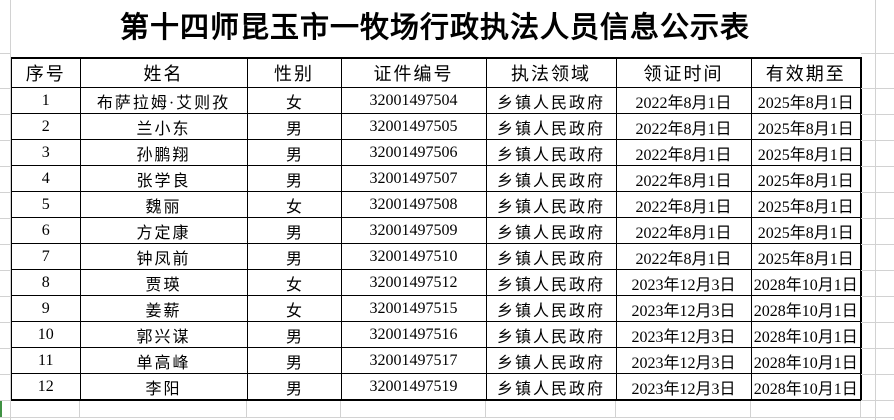  Describe the element at coordinates (413, 282) in the screenshot. I see `table-cell: 32001497512` at that location.